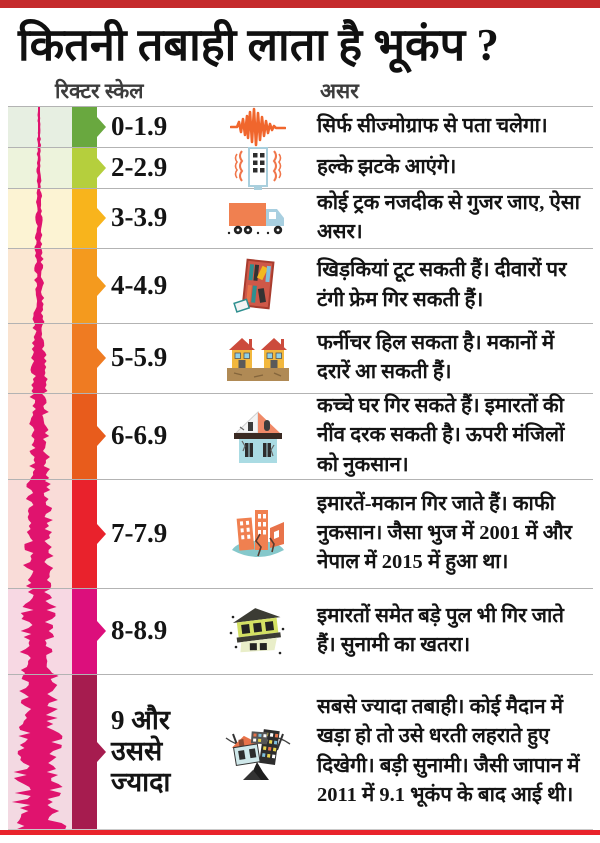 This screenshot has height=843, width=600. Describe the element at coordinates (141, 751) in the screenshot. I see `magnitude-range: 9 और उससे ज्यादा` at that location.